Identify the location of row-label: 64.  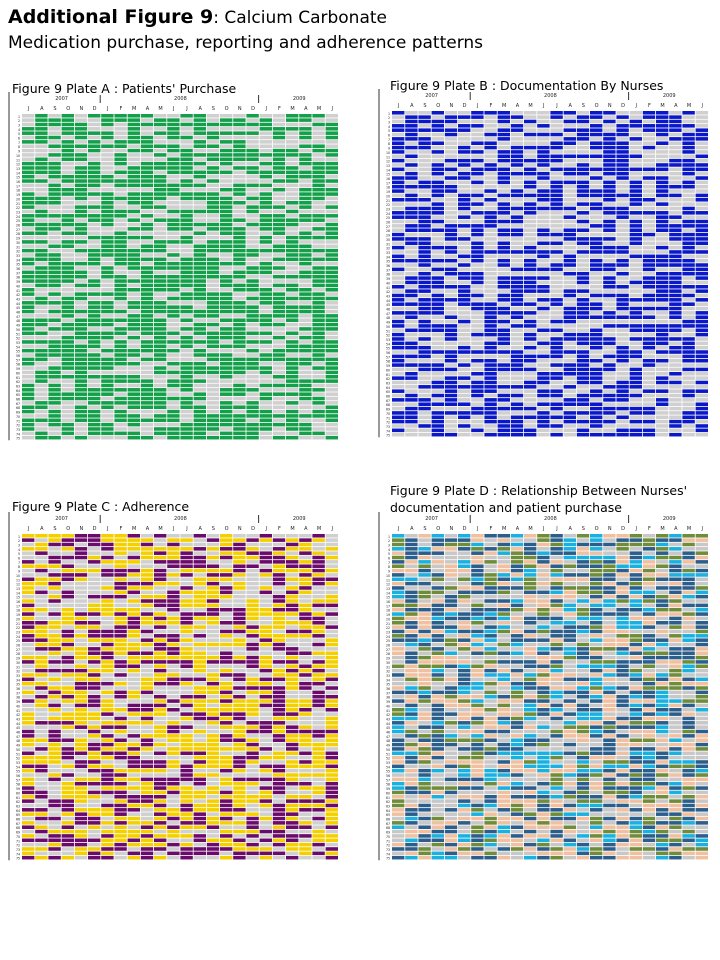
(388, 388).